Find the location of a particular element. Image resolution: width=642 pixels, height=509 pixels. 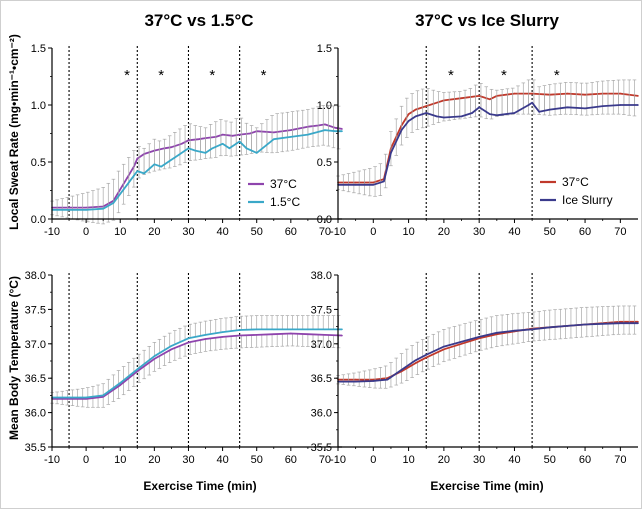

x-tick-label: 0 is located at coordinates (373, 460).